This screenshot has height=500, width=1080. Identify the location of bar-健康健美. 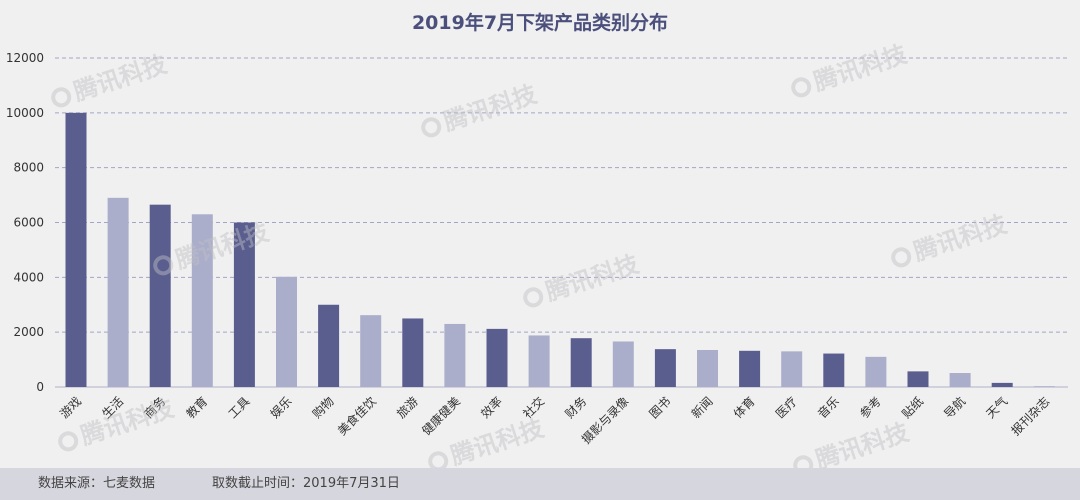
(455, 355).